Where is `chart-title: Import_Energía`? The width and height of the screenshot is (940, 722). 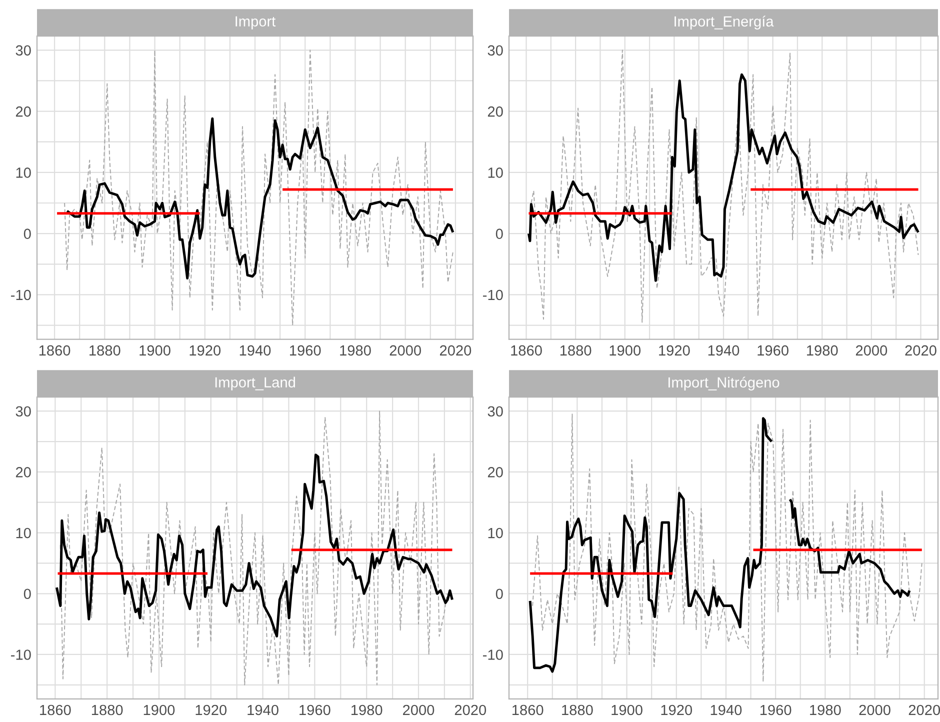 chart-title: Import_Energía is located at coordinates (724, 23).